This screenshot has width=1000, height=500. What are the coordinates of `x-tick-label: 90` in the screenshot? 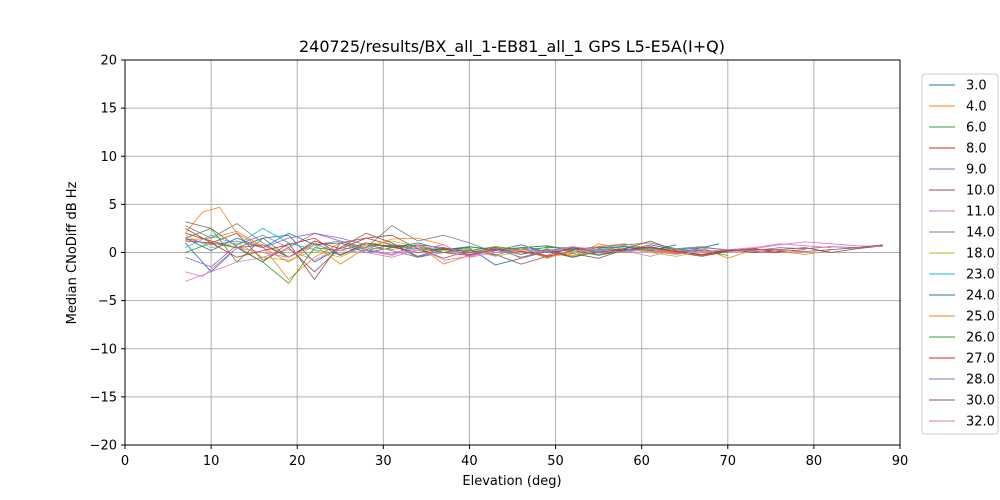 It's located at (900, 461).